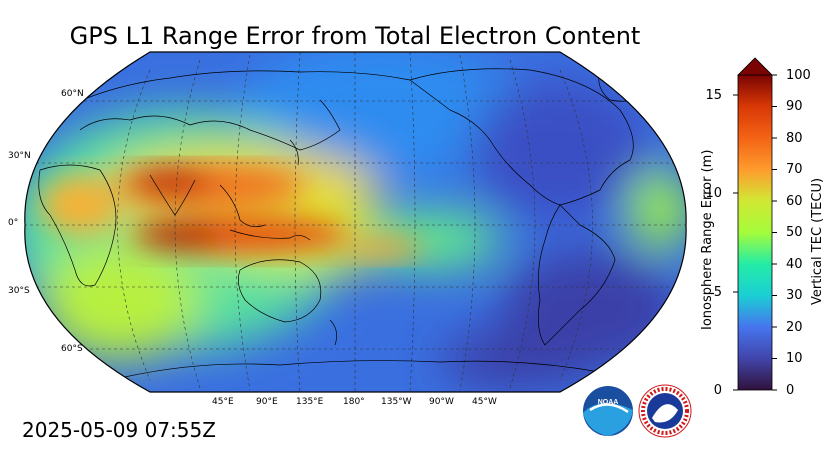 The width and height of the screenshot is (832, 468). I want to click on nws-logo, so click(665, 411).